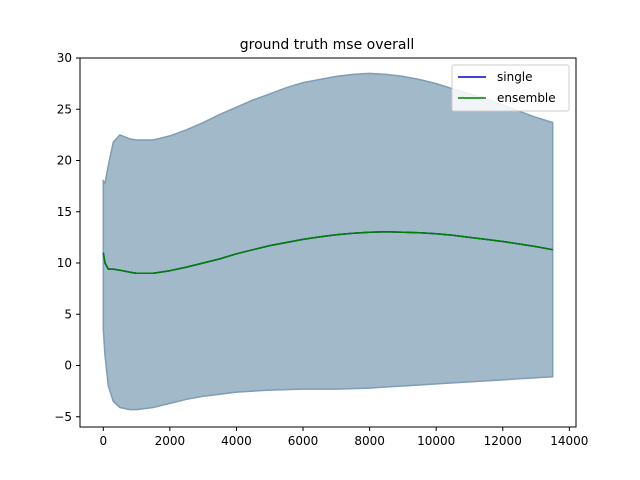 This screenshot has height=480, width=640. What do you see at coordinates (327, 45) in the screenshot?
I see `chart-title: ground truth mse overall` at bounding box center [327, 45].